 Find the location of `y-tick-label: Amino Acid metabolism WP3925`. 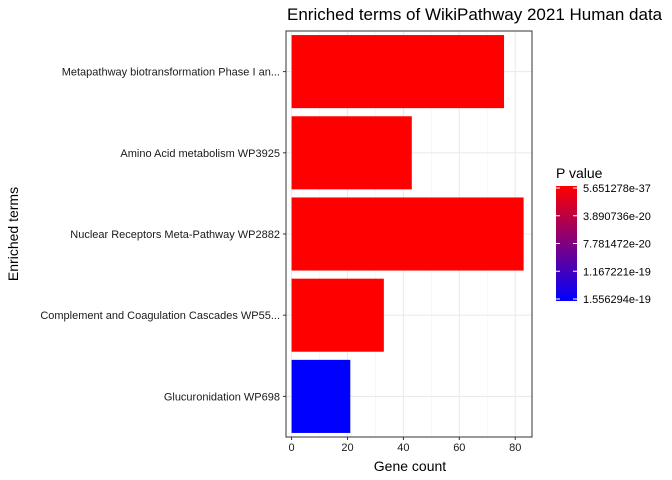

y-tick-label: Amino Acid metabolism WP3925 is located at coordinates (200, 154).